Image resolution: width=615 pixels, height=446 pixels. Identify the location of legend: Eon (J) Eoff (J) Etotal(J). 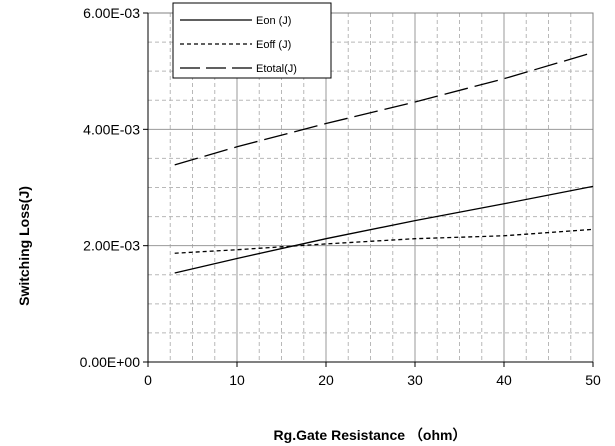
(252, 40).